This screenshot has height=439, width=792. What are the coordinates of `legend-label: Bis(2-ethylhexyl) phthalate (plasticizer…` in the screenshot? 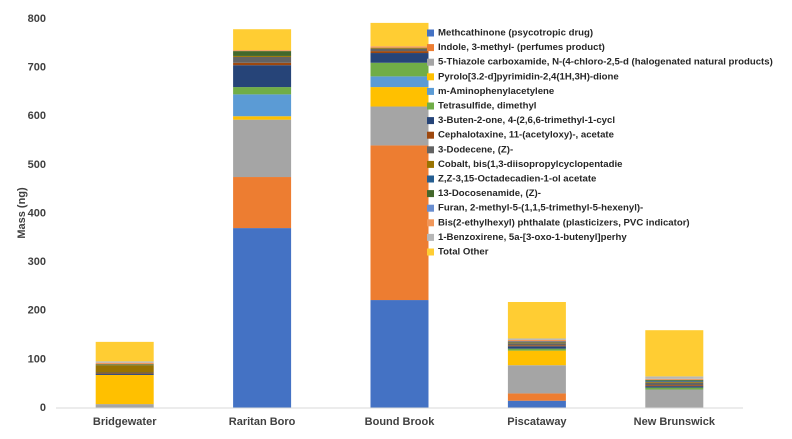 It's located at (564, 222).